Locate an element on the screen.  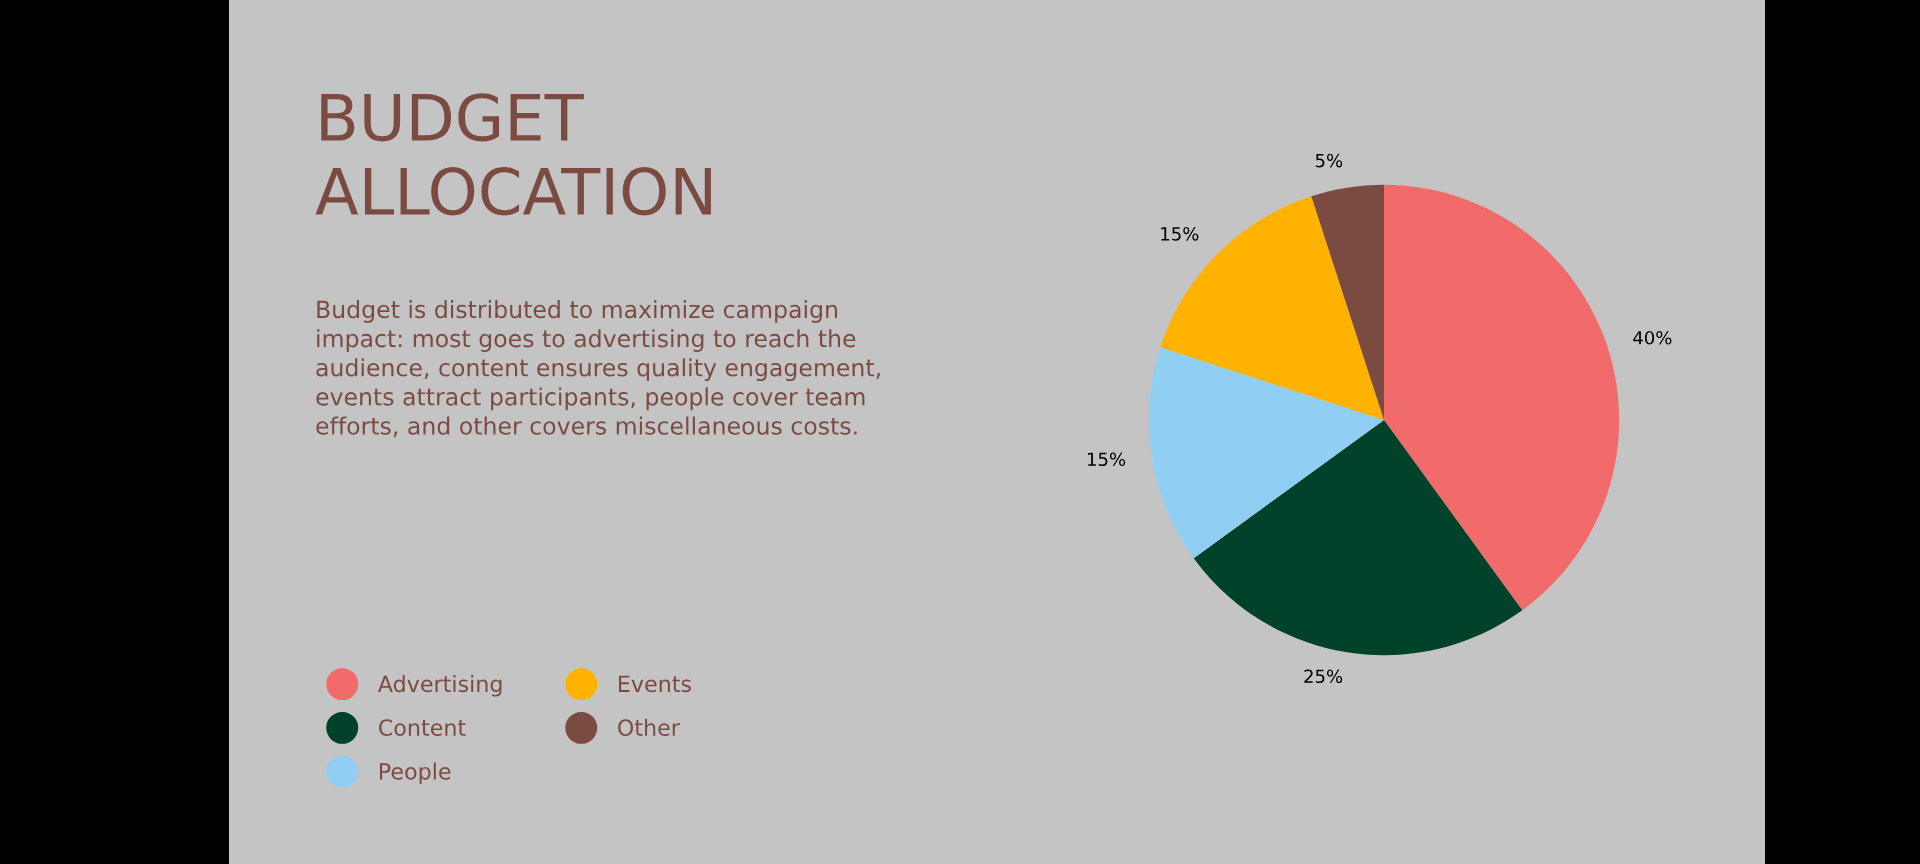
legend-label: Content is located at coordinates (422, 727).